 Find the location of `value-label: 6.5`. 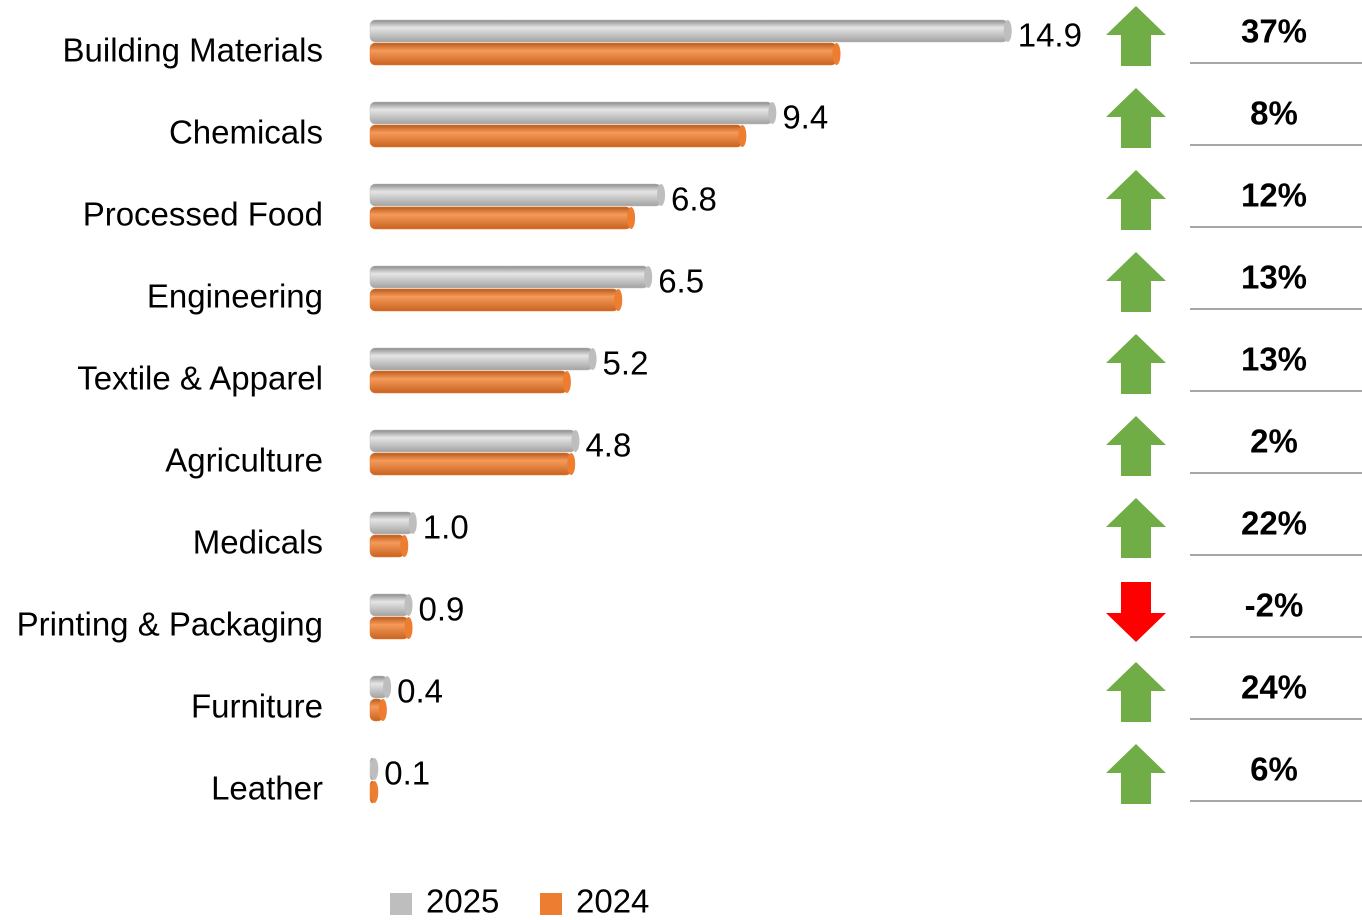

value-label: 6.5 is located at coordinates (681, 281).